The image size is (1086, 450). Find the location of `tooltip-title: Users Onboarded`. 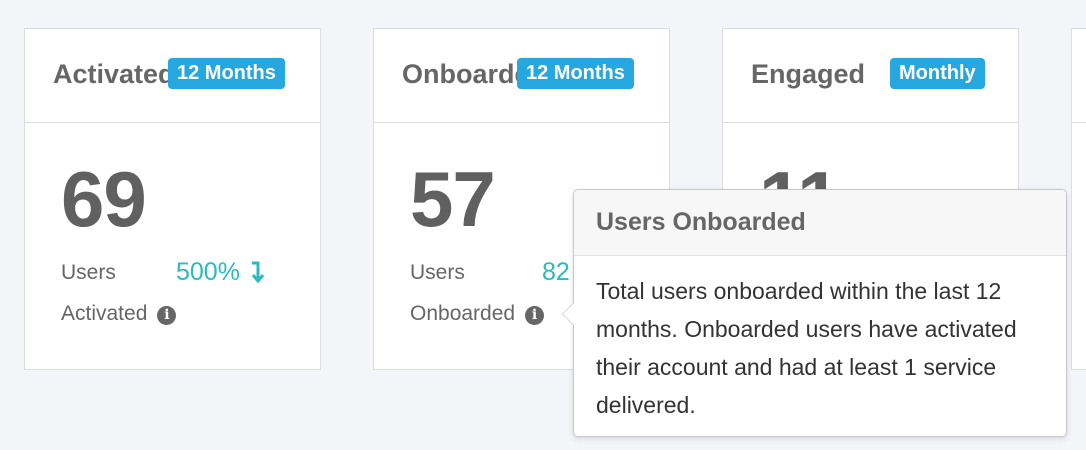

tooltip-title: Users Onboarded is located at coordinates (820, 223).